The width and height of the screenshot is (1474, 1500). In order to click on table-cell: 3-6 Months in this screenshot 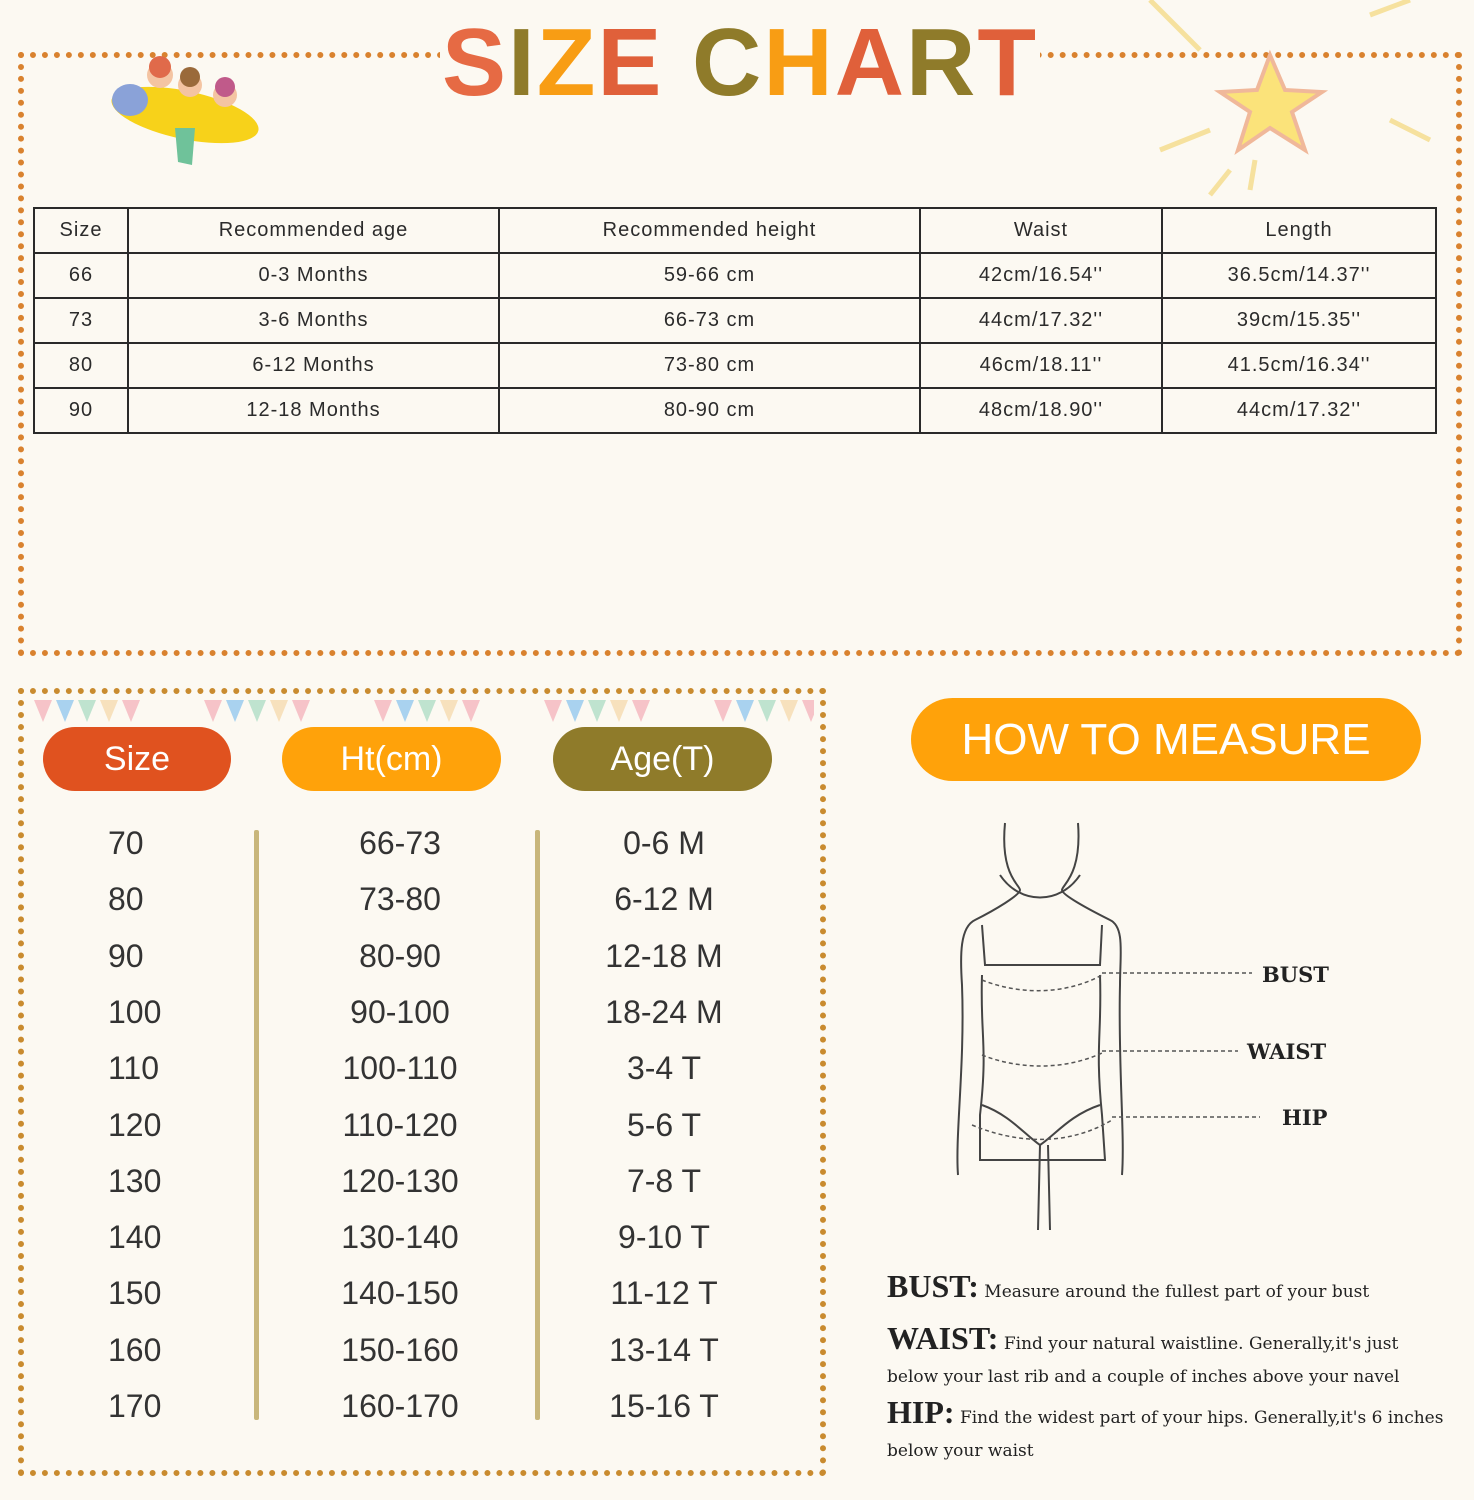, I will do `click(313, 320)`.